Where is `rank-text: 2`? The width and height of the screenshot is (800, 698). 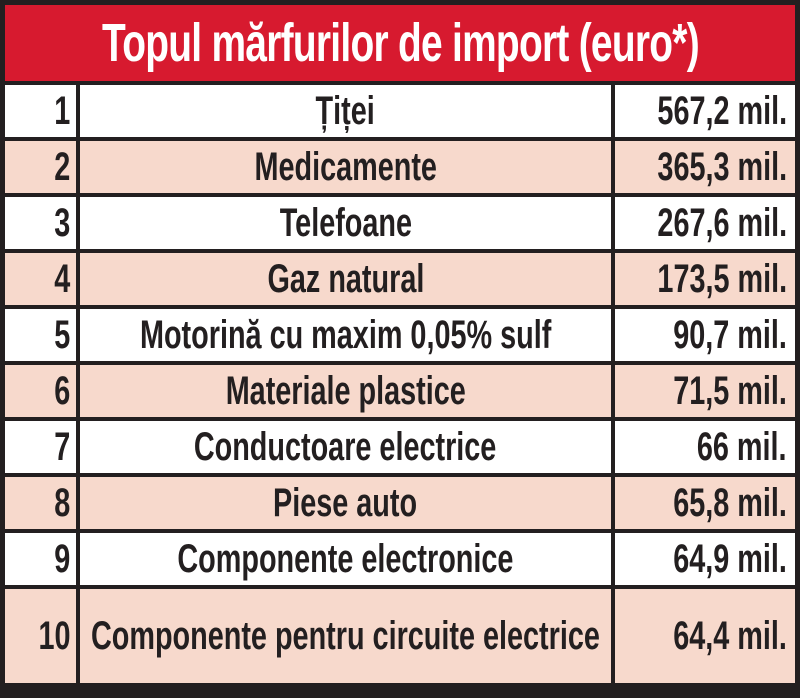 rank-text: 2 is located at coordinates (61, 167).